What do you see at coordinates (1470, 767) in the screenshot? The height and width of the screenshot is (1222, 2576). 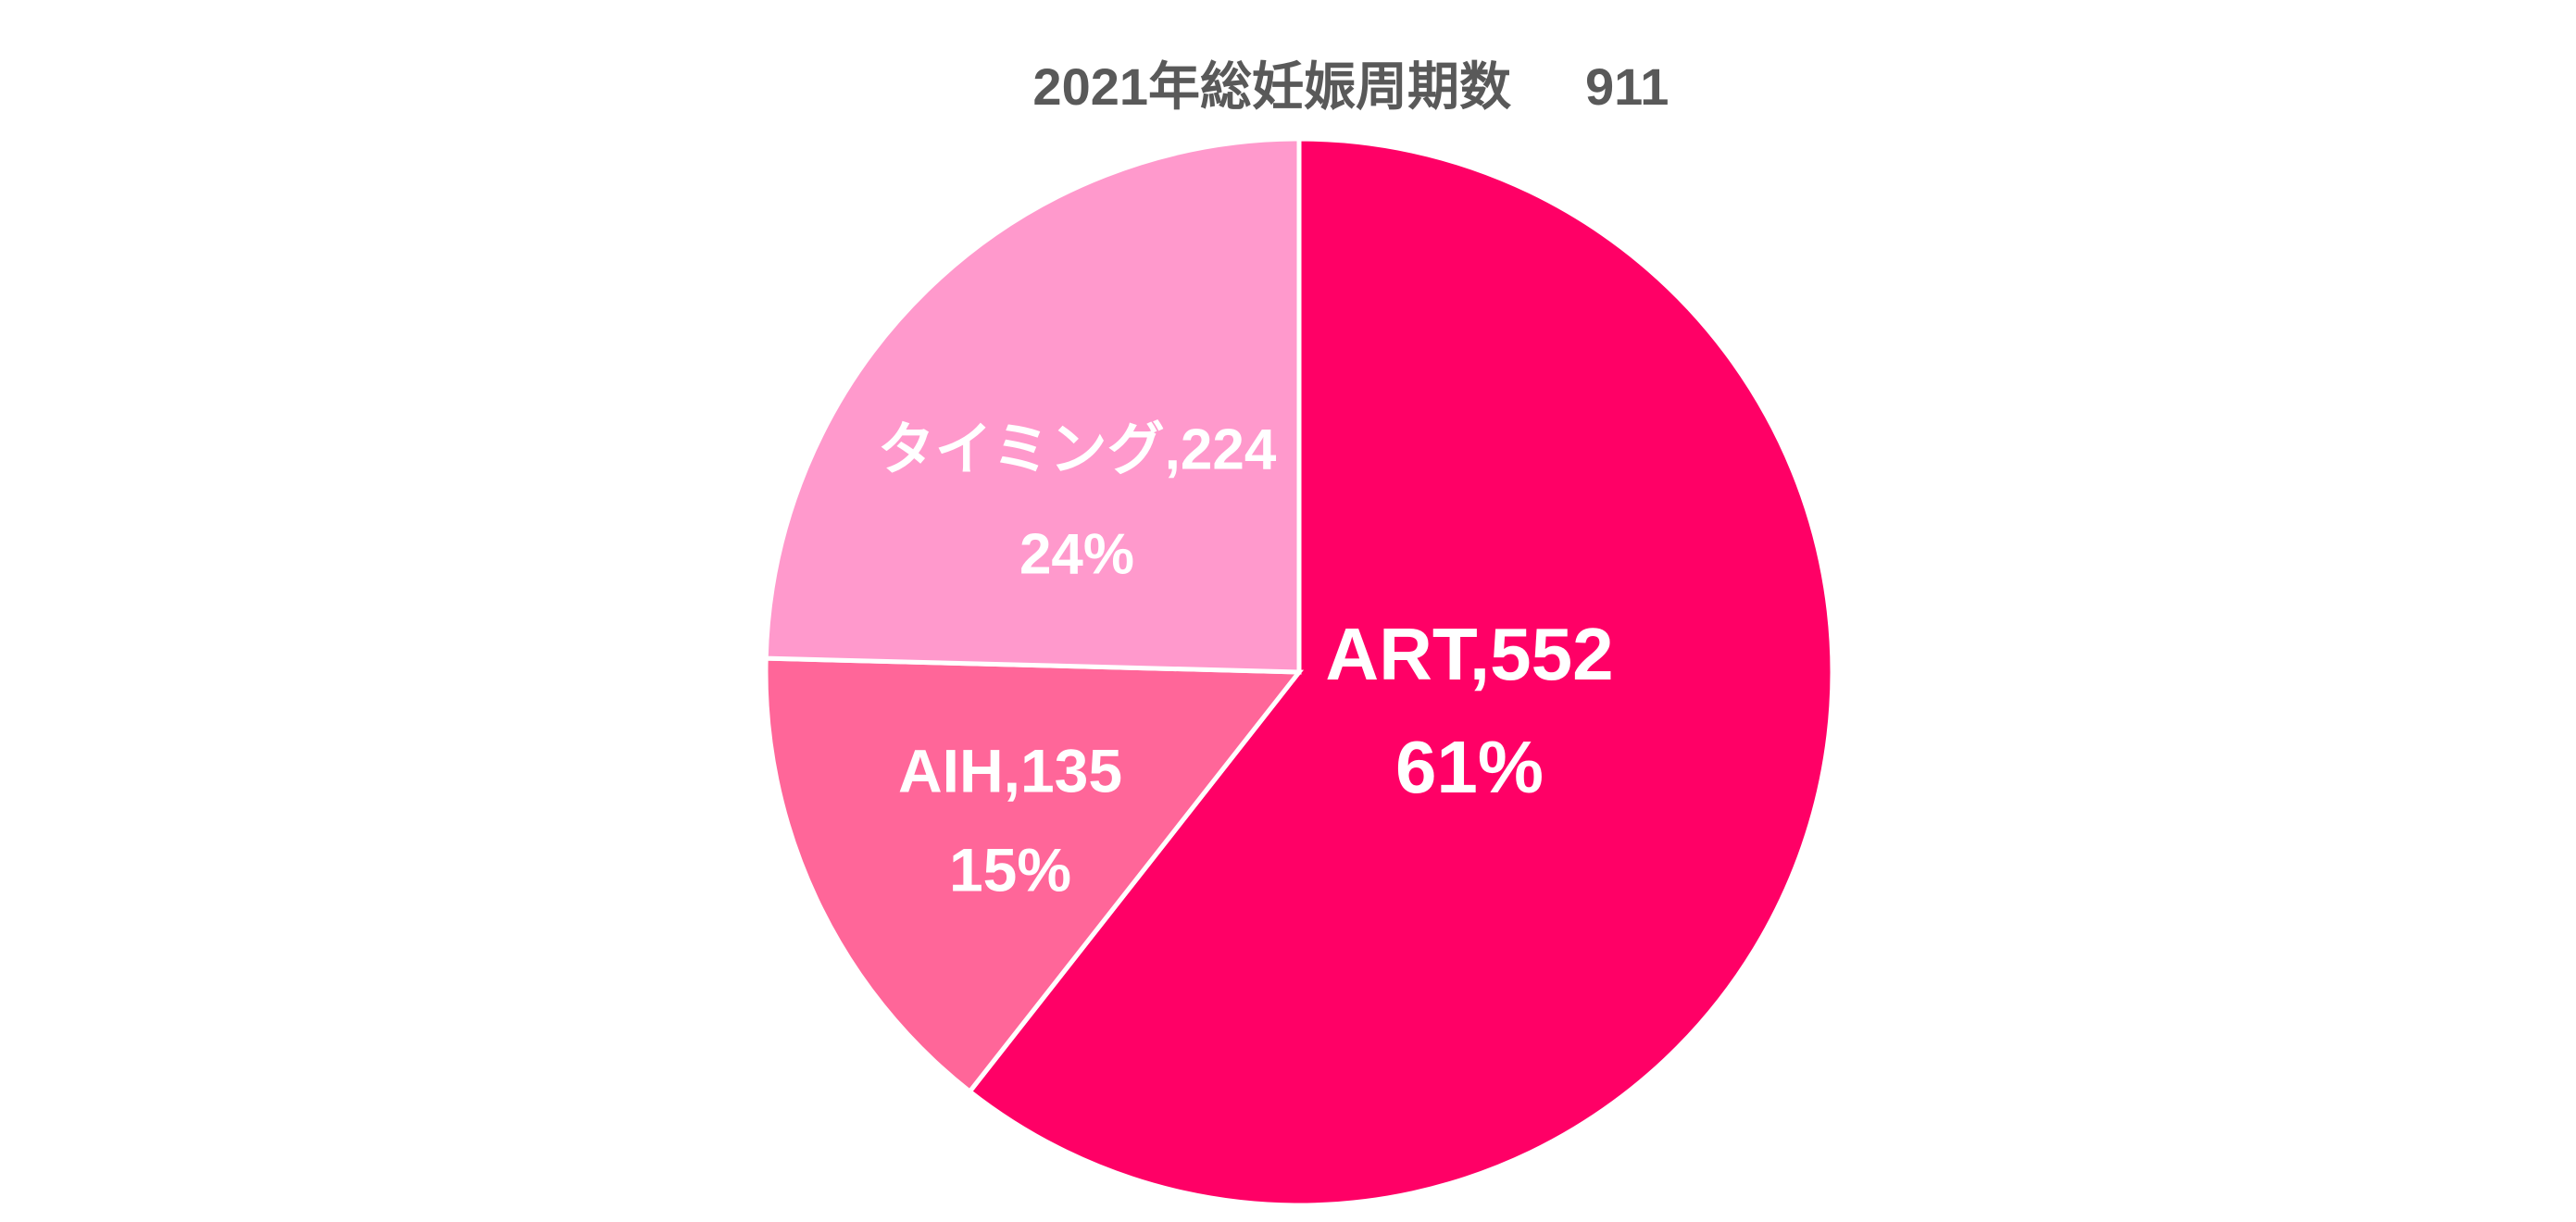 I see `percent-label: 61%` at bounding box center [1470, 767].